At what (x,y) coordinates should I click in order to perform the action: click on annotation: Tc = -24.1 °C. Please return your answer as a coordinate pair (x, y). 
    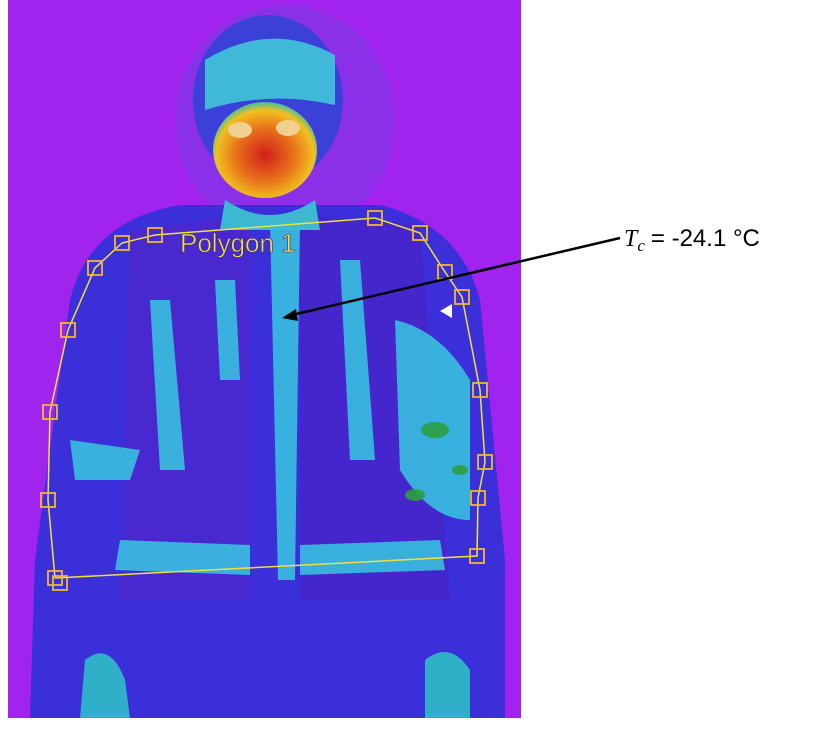
    Looking at the image, I should click on (692, 240).